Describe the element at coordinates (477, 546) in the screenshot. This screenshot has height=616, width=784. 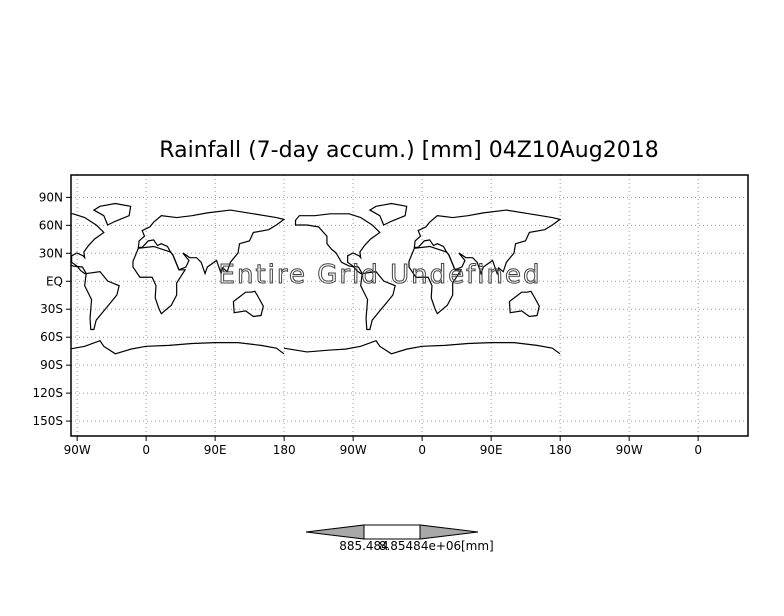
I see `colorbar-unit: [mm]` at that location.